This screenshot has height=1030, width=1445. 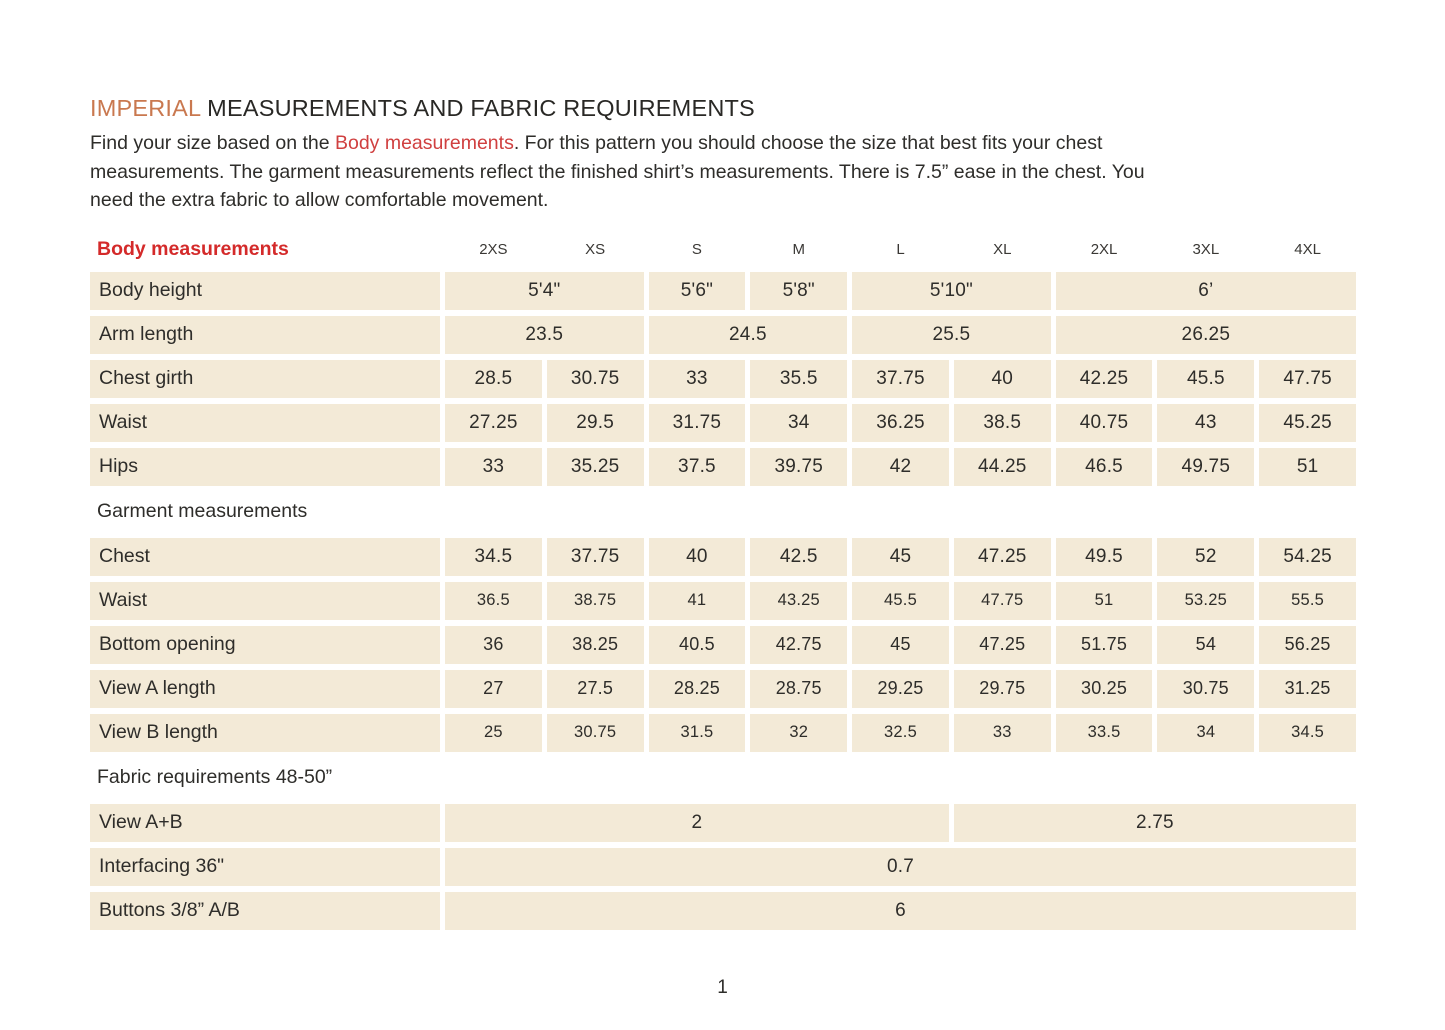 What do you see at coordinates (1307, 249) in the screenshot?
I see `size-header-4xl: 4XL` at bounding box center [1307, 249].